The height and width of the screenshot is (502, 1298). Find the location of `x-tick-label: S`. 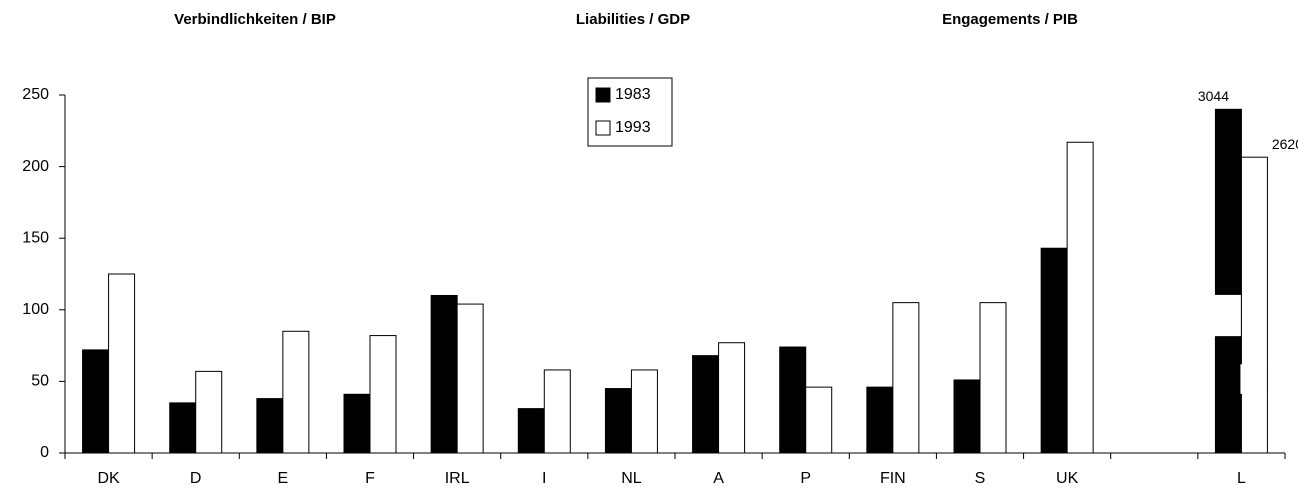

x-tick-label: S is located at coordinates (980, 478).